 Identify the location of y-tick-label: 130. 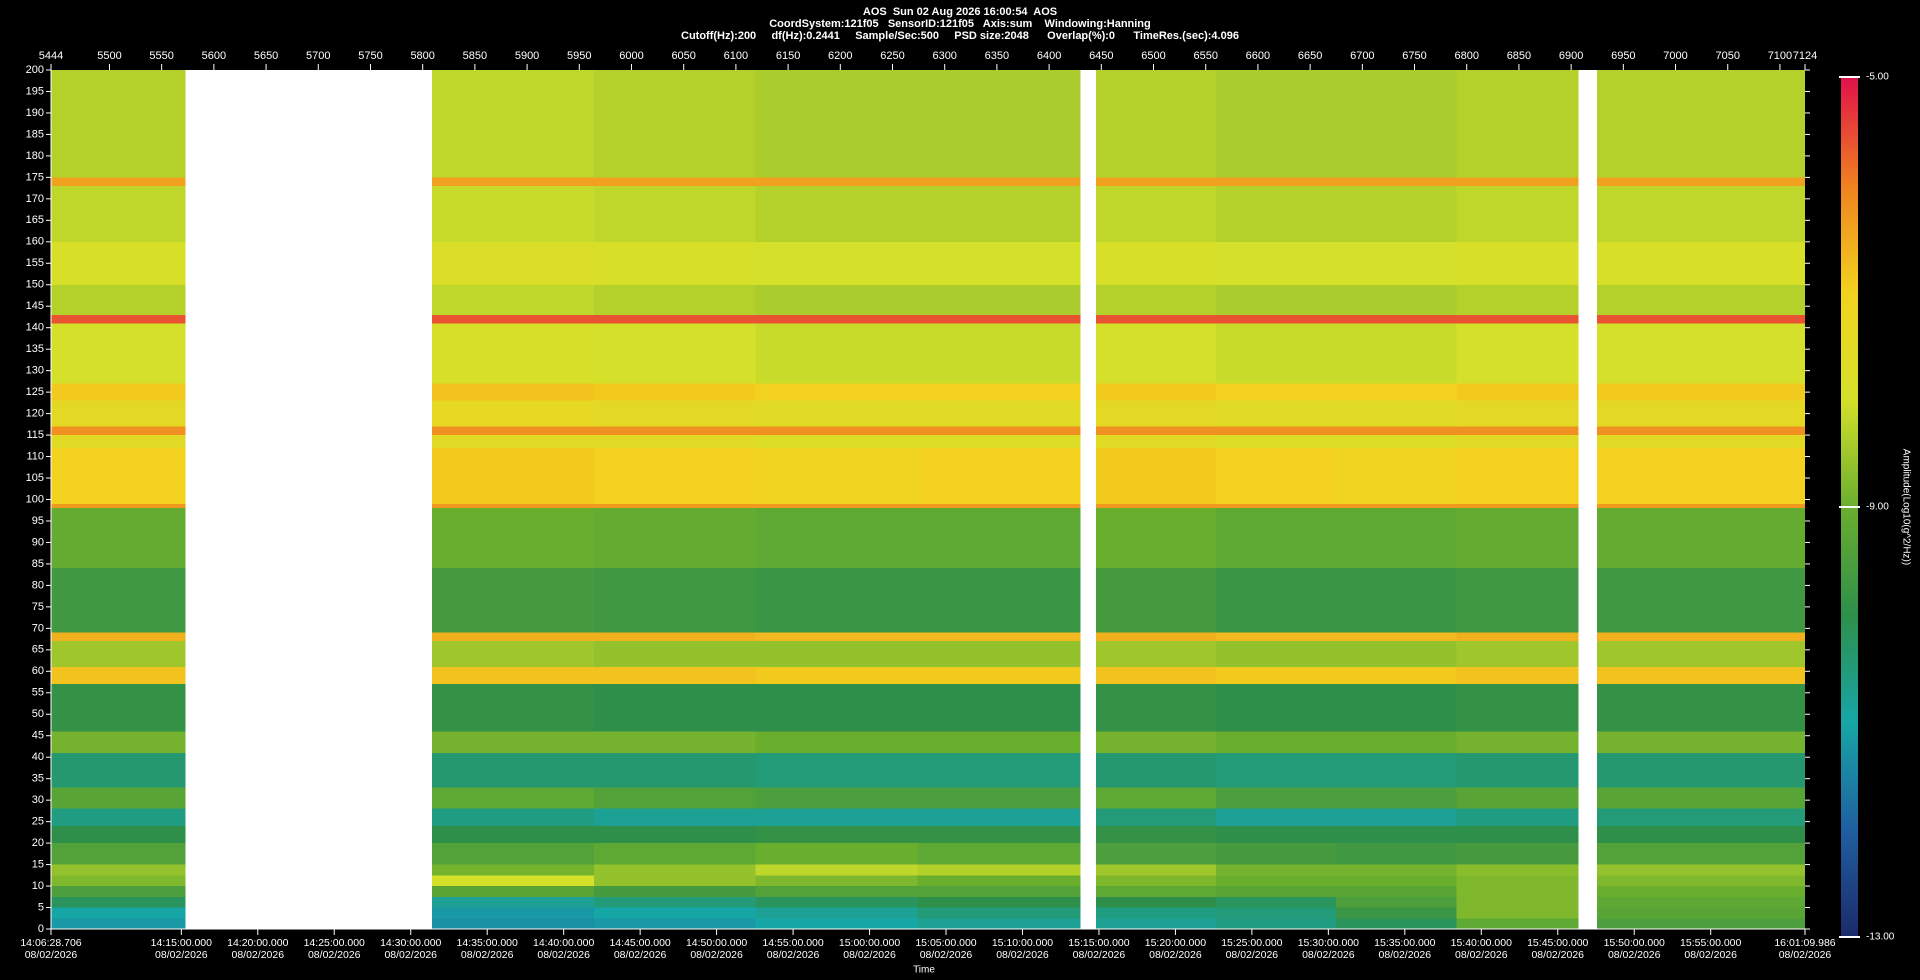
(35, 371).